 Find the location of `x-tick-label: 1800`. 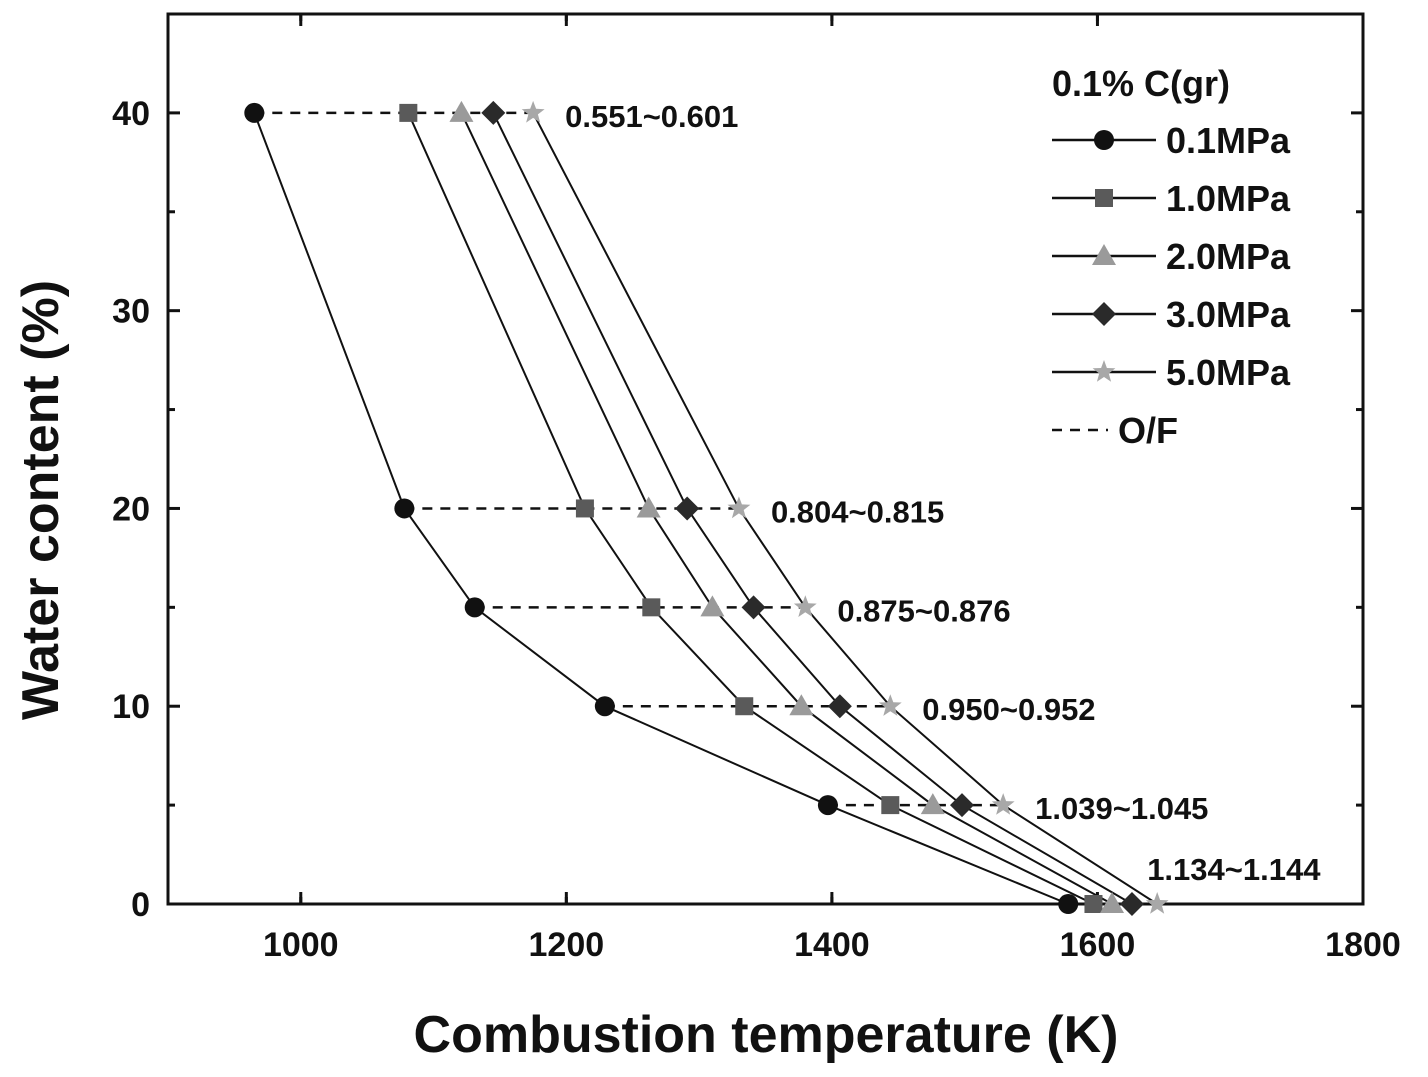

x-tick-label: 1800 is located at coordinates (1363, 945).